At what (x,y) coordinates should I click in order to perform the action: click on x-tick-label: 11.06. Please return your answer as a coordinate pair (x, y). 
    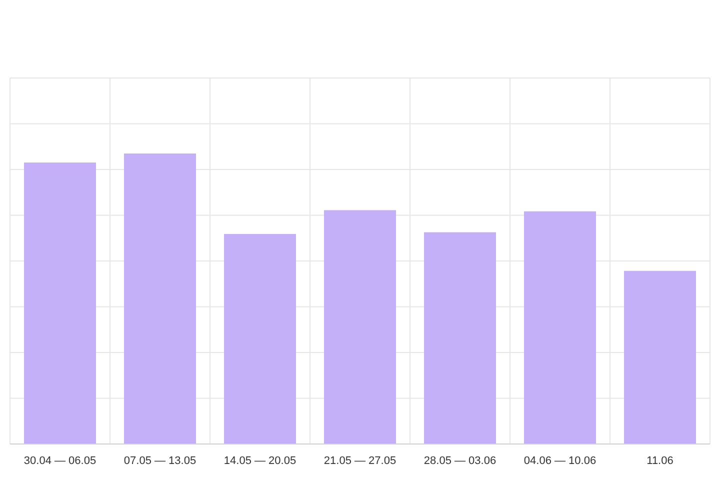
    Looking at the image, I should click on (660, 461).